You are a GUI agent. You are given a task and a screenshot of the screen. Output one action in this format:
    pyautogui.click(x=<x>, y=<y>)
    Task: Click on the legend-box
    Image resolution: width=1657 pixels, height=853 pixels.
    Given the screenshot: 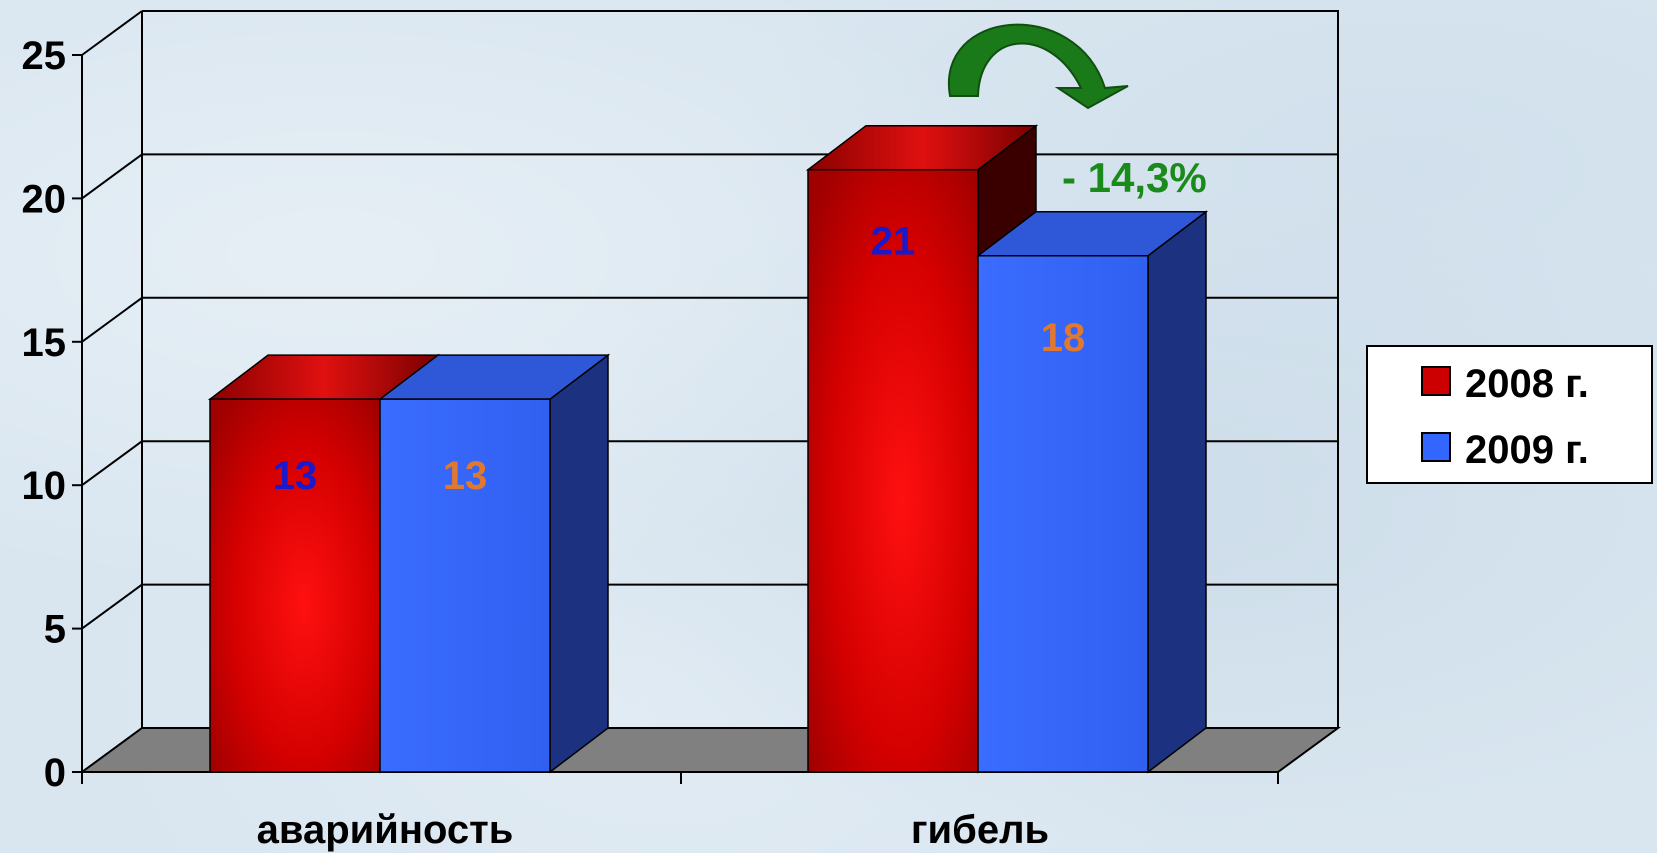 What is the action you would take?
    pyautogui.click(x=1509, y=414)
    